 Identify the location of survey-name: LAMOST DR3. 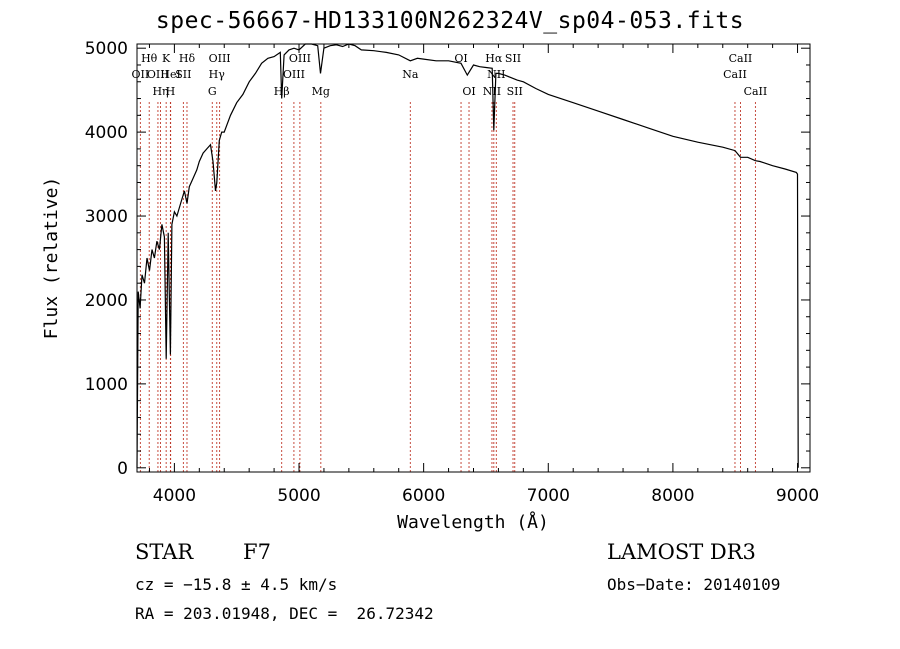
(681, 552).